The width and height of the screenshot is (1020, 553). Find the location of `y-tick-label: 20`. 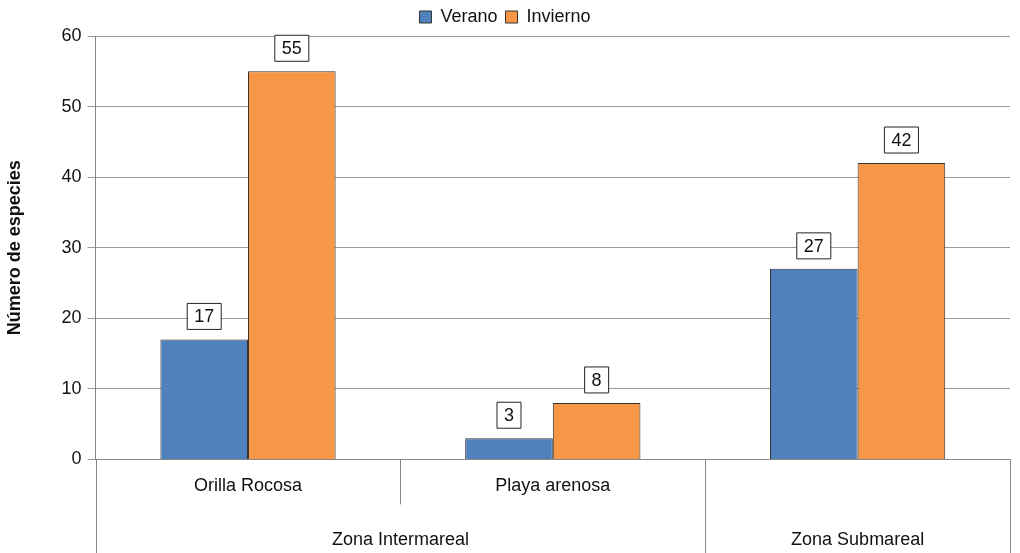

y-tick-label: 20 is located at coordinates (71, 317).